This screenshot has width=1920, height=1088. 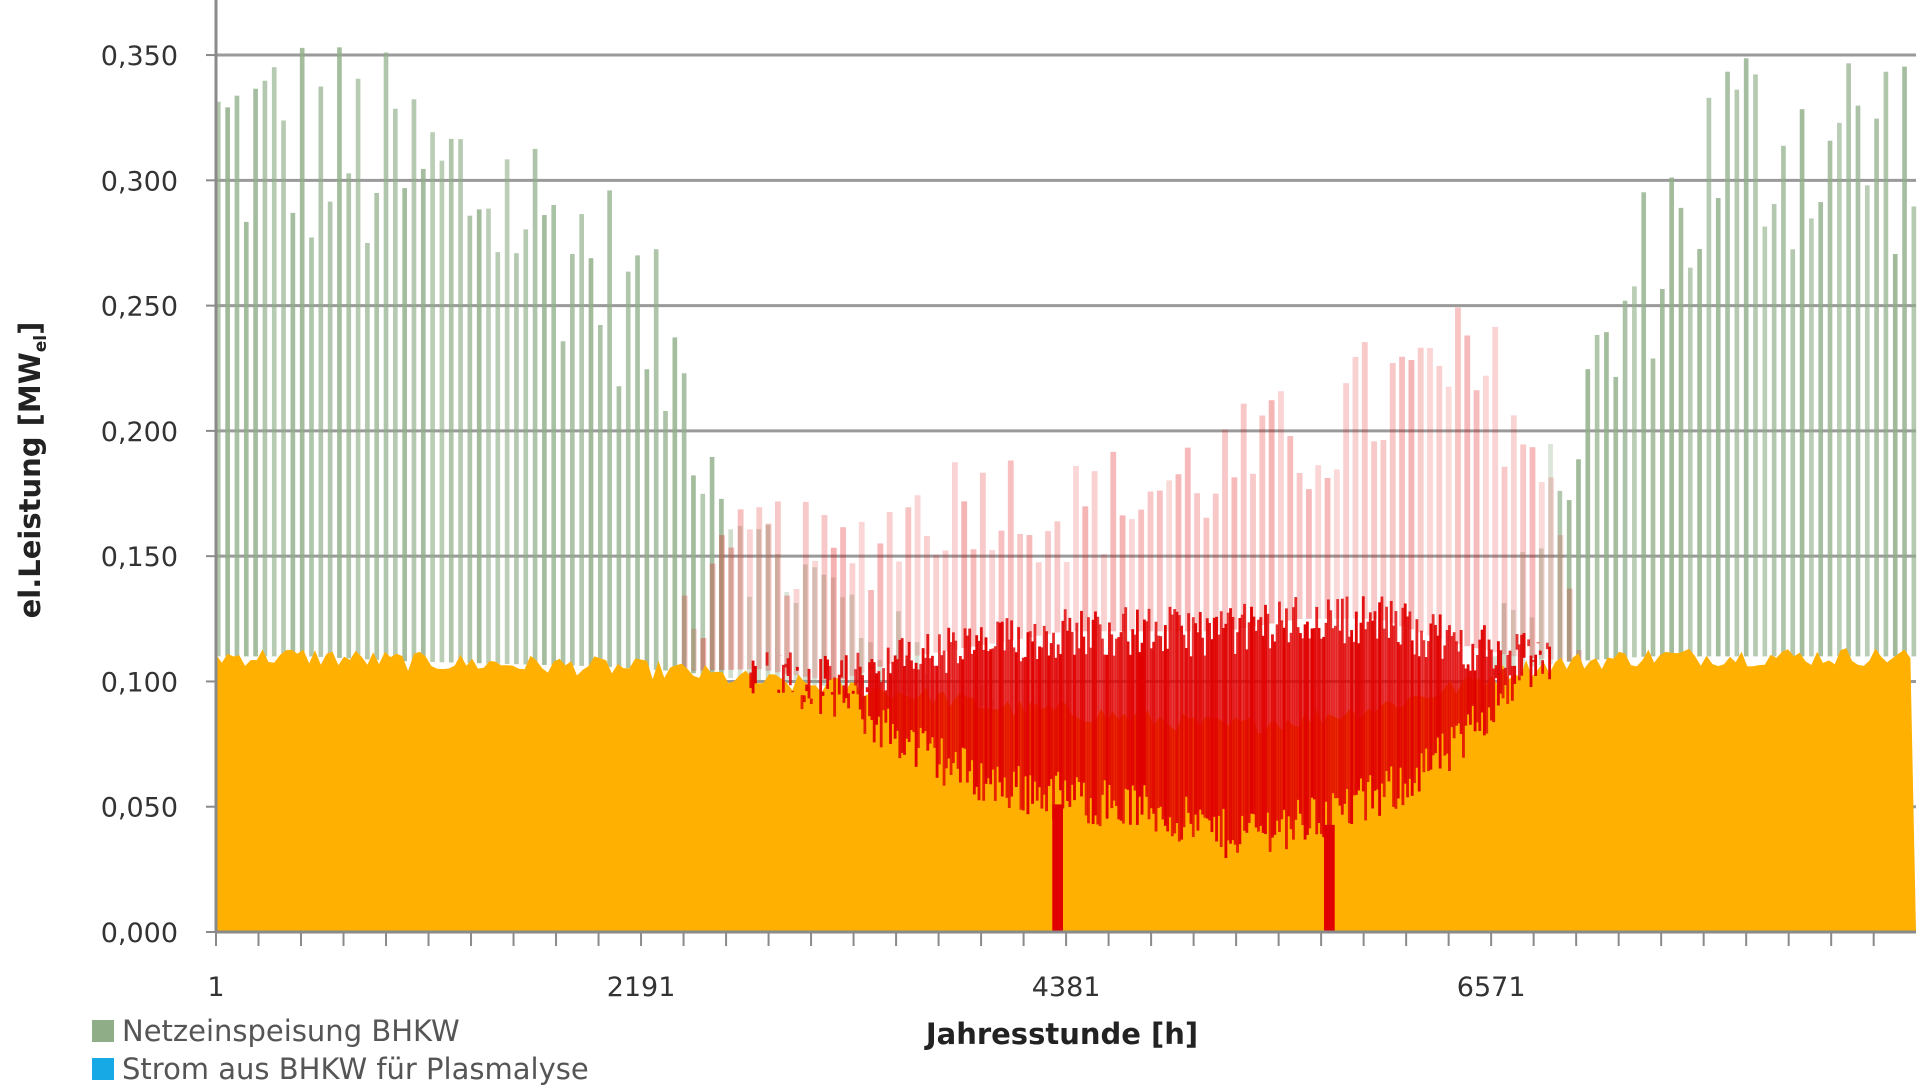 I want to click on x-tick-label: 2191, so click(x=641, y=987).